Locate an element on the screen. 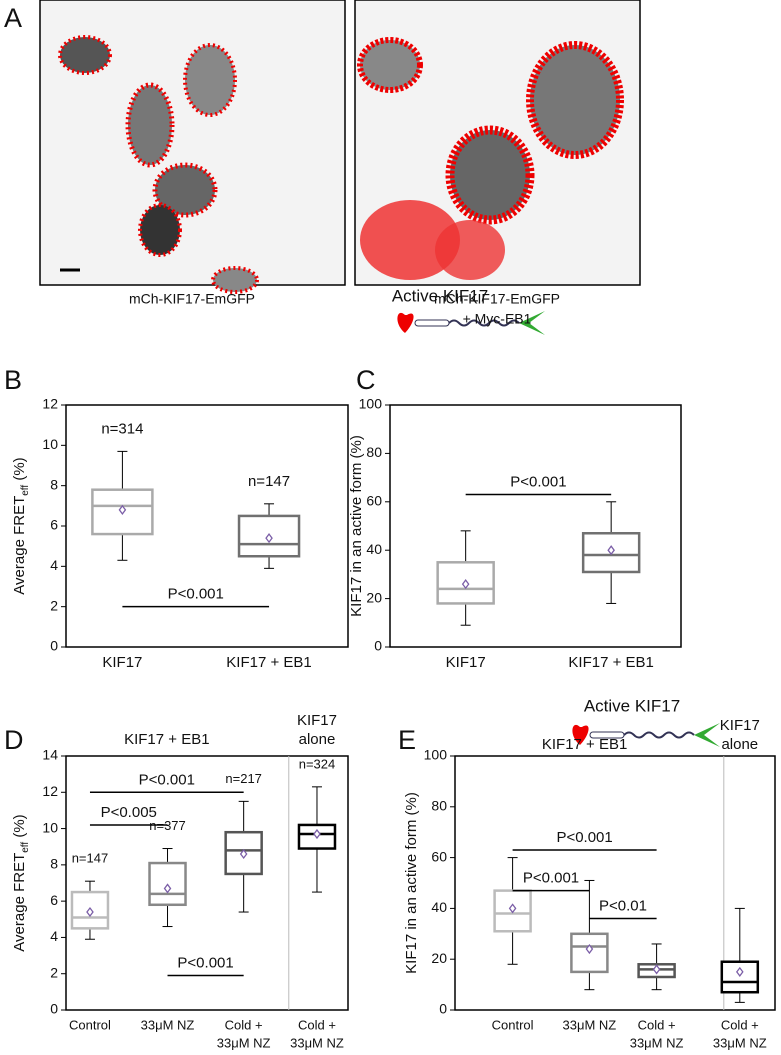  y-axis-label-part: KIF17 in an active form (%) is located at coordinates (411, 883).